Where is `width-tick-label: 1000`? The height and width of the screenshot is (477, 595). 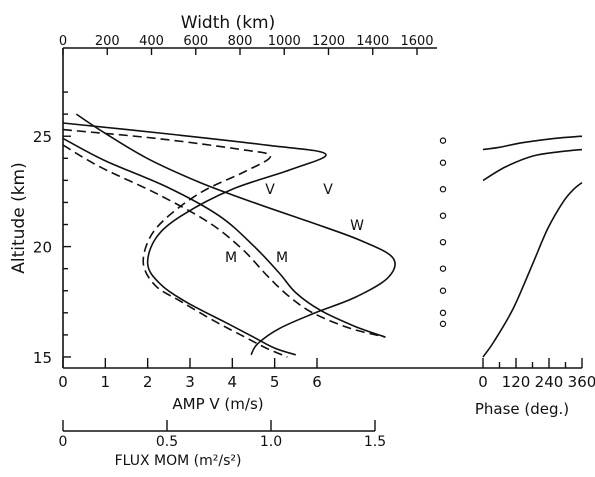
width-tick-label: 1000 is located at coordinates (284, 41).